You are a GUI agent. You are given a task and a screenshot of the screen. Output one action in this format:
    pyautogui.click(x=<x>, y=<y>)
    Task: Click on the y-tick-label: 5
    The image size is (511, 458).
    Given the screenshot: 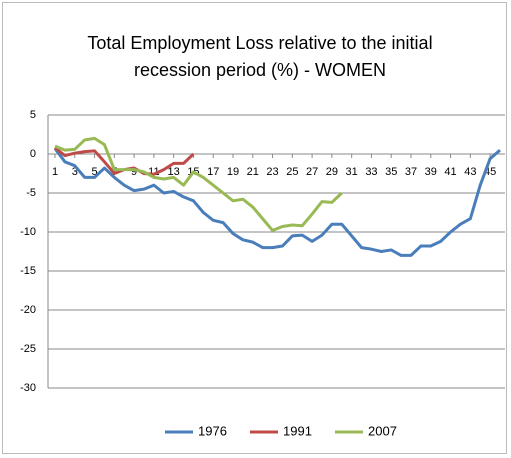 What is the action you would take?
    pyautogui.click(x=33, y=115)
    